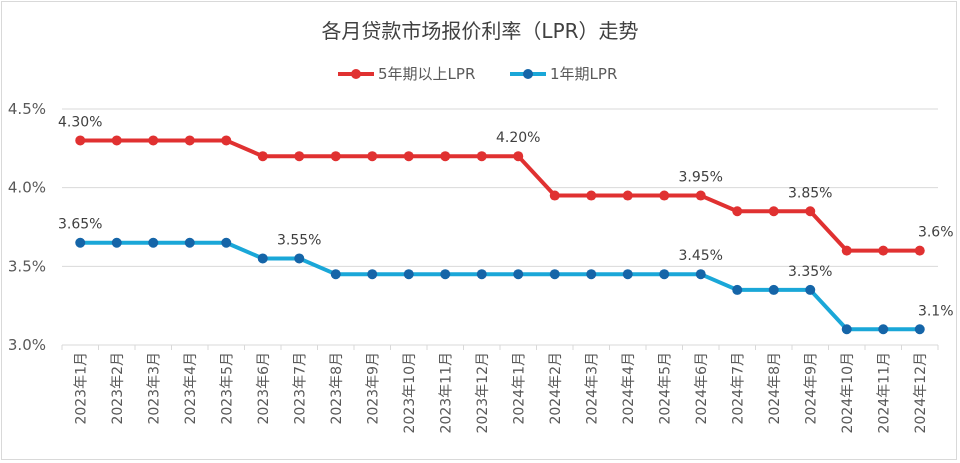  What do you see at coordinates (81, 388) in the screenshot?
I see `x-tick-label: 2023年1月` at bounding box center [81, 388].